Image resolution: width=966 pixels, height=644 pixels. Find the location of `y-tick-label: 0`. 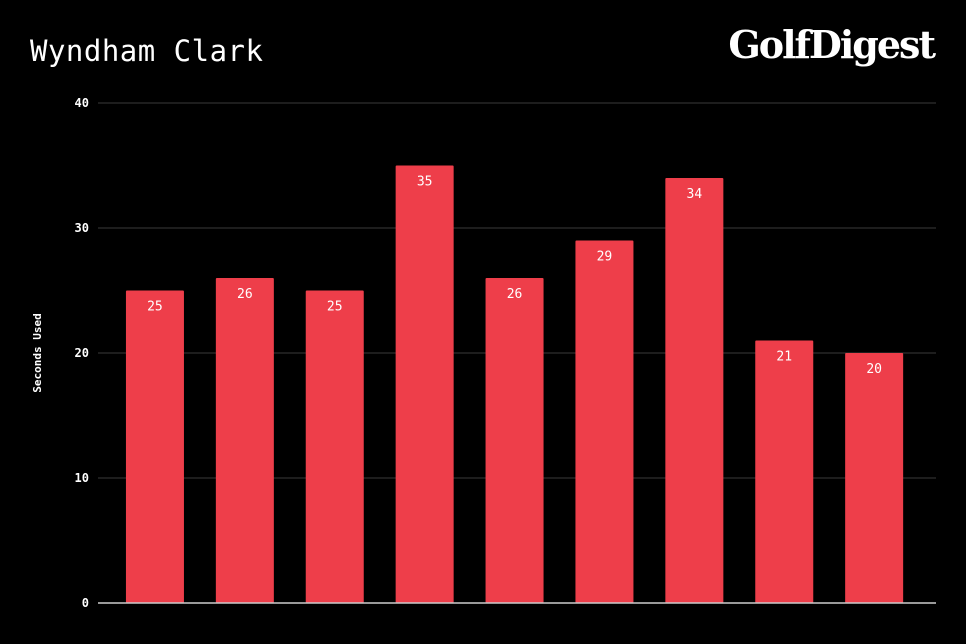

y-tick-label: 0 is located at coordinates (85, 603).